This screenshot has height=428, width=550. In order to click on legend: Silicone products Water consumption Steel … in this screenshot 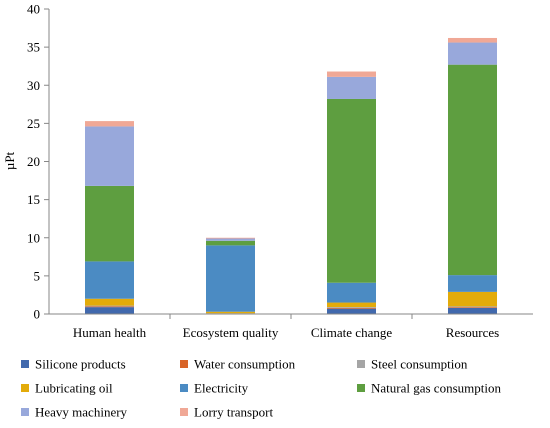, I will do `click(261, 388)`.